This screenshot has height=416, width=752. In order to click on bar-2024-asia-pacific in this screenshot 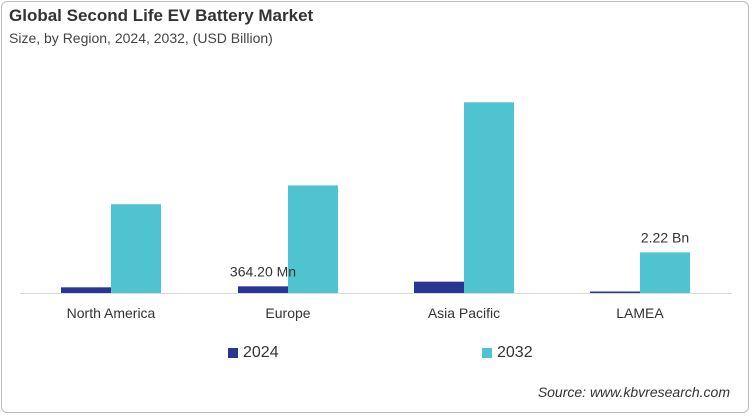, I will do `click(439, 287)`.